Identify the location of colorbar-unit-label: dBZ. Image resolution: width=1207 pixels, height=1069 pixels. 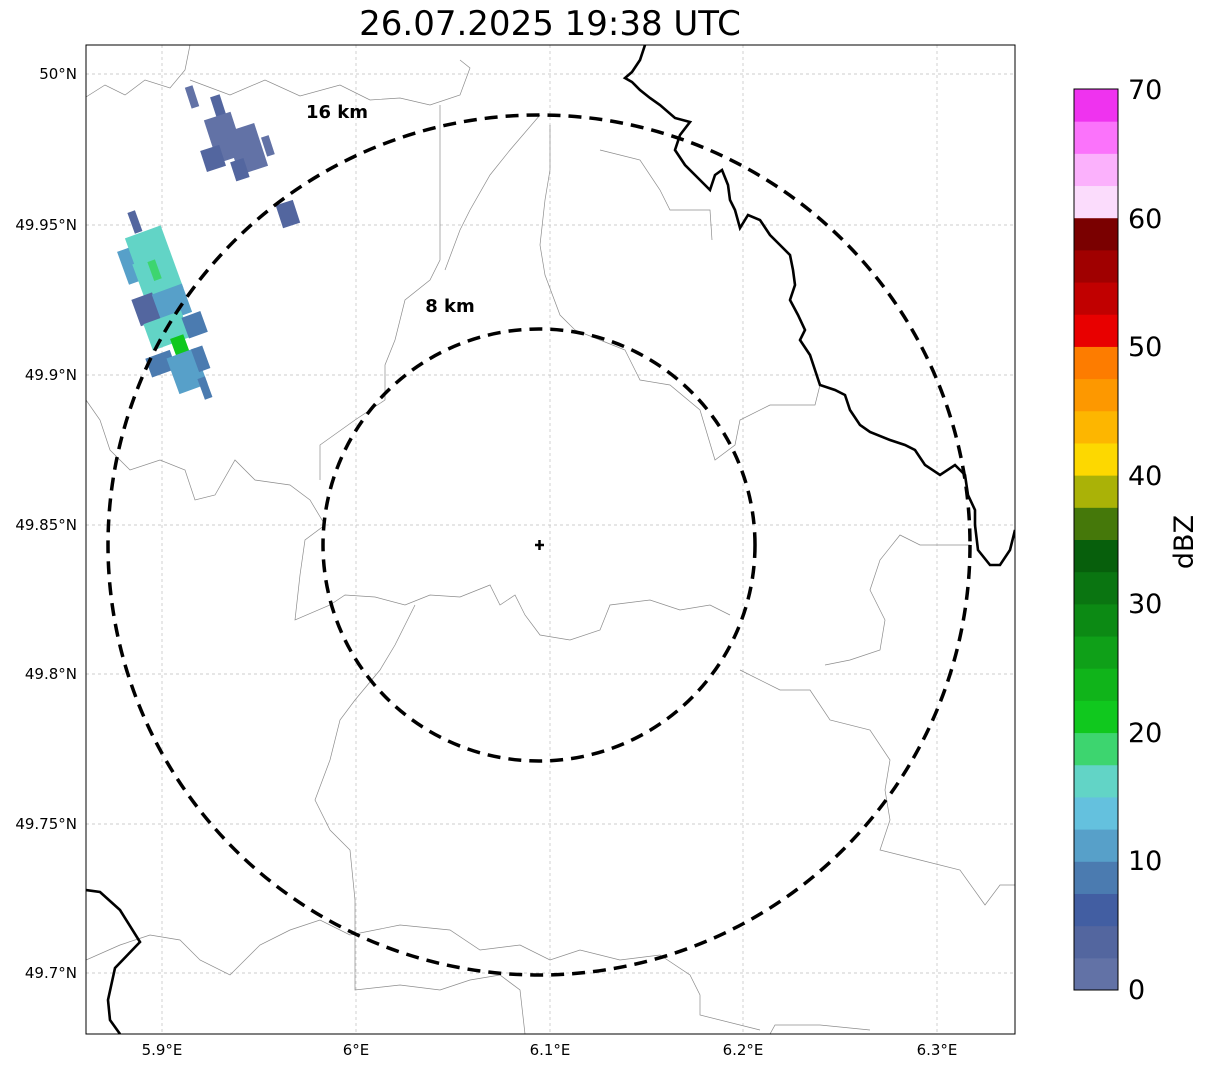
(1184, 542).